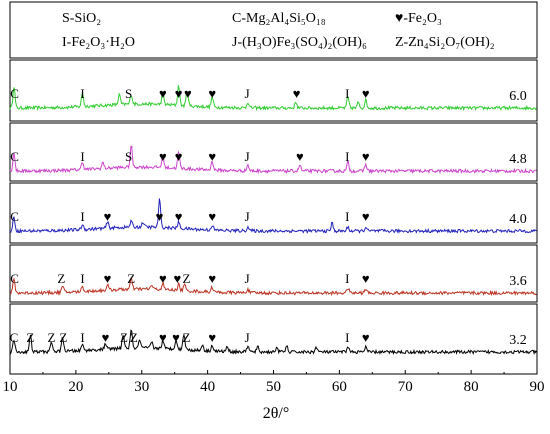 The image size is (550, 434). Describe the element at coordinates (537, 387) in the screenshot. I see `x-tick-label: 90` at that location.